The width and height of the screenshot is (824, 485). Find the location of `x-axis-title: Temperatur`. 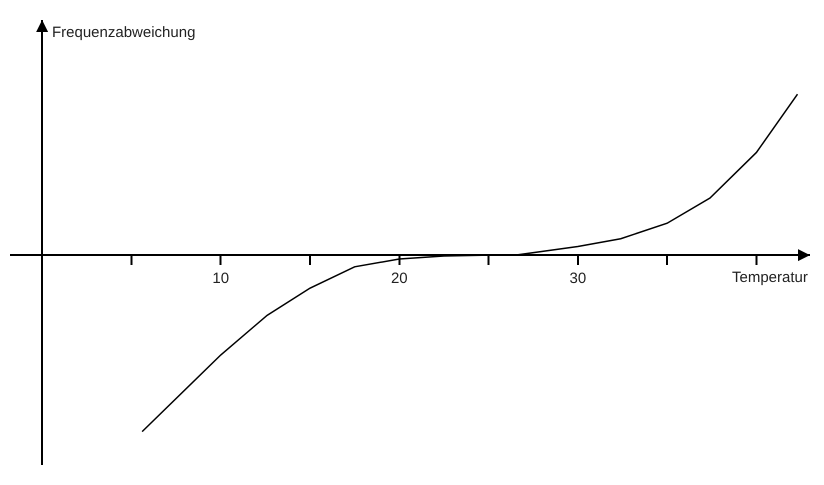

x-axis-title: Temperatur is located at coordinates (770, 277).